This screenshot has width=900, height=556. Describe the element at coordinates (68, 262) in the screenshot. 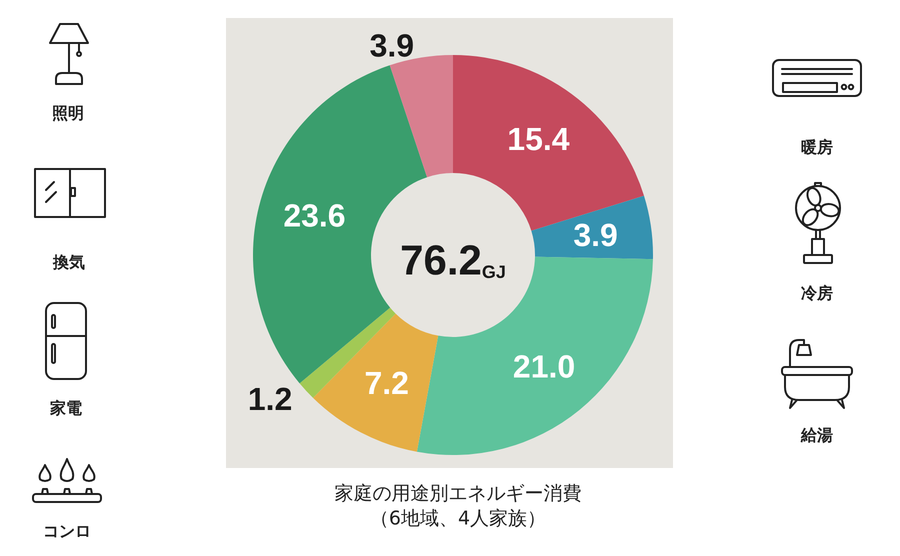

I see `text: 換気` at that location.